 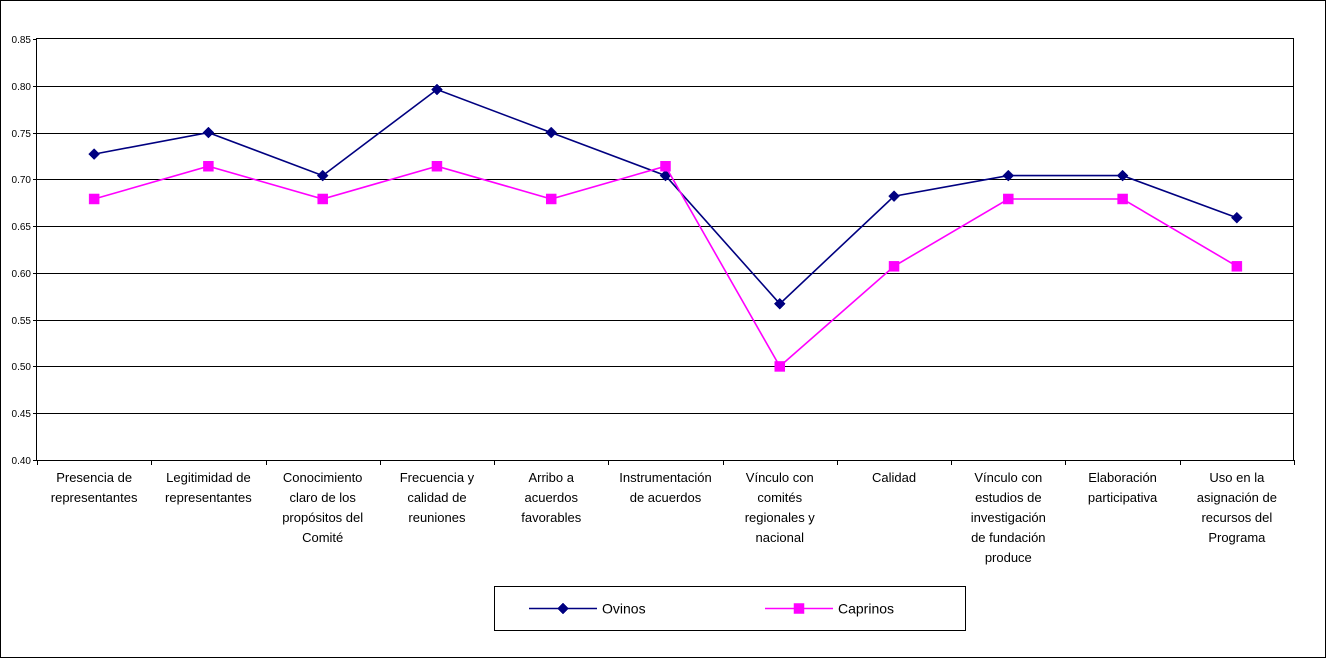 What do you see at coordinates (22, 321) in the screenshot?
I see `y-tick-label: 0.55` at bounding box center [22, 321].